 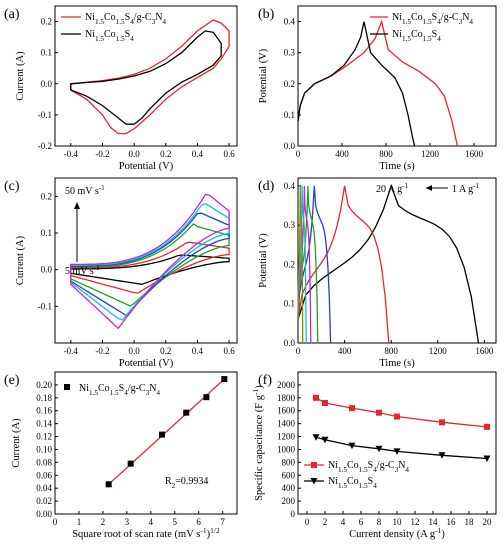 What do you see at coordinates (258, 443) in the screenshot?
I see `y-axis-label: Specific capacitance (F g-1)` at bounding box center [258, 443].